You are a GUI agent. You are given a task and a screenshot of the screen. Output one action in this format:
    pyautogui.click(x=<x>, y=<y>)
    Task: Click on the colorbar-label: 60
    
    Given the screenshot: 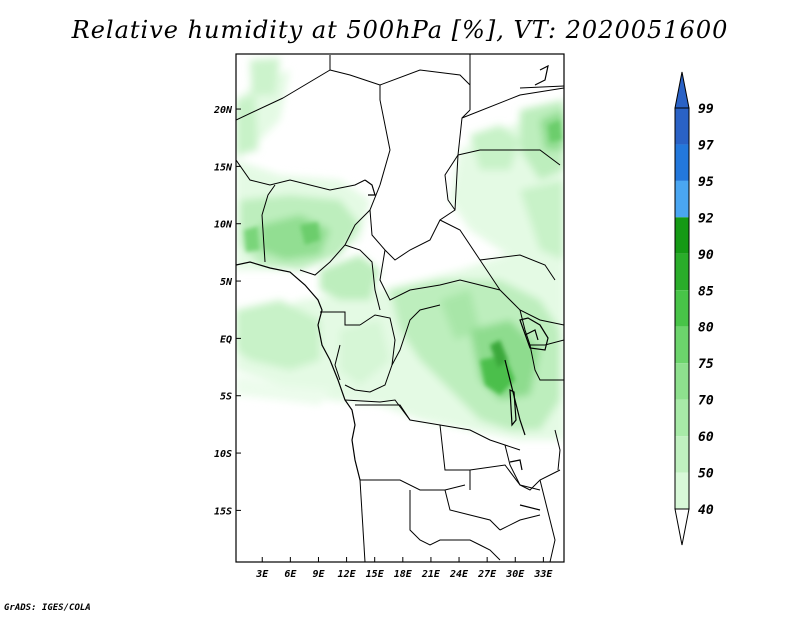 What is the action you would take?
    pyautogui.click(x=706, y=437)
    